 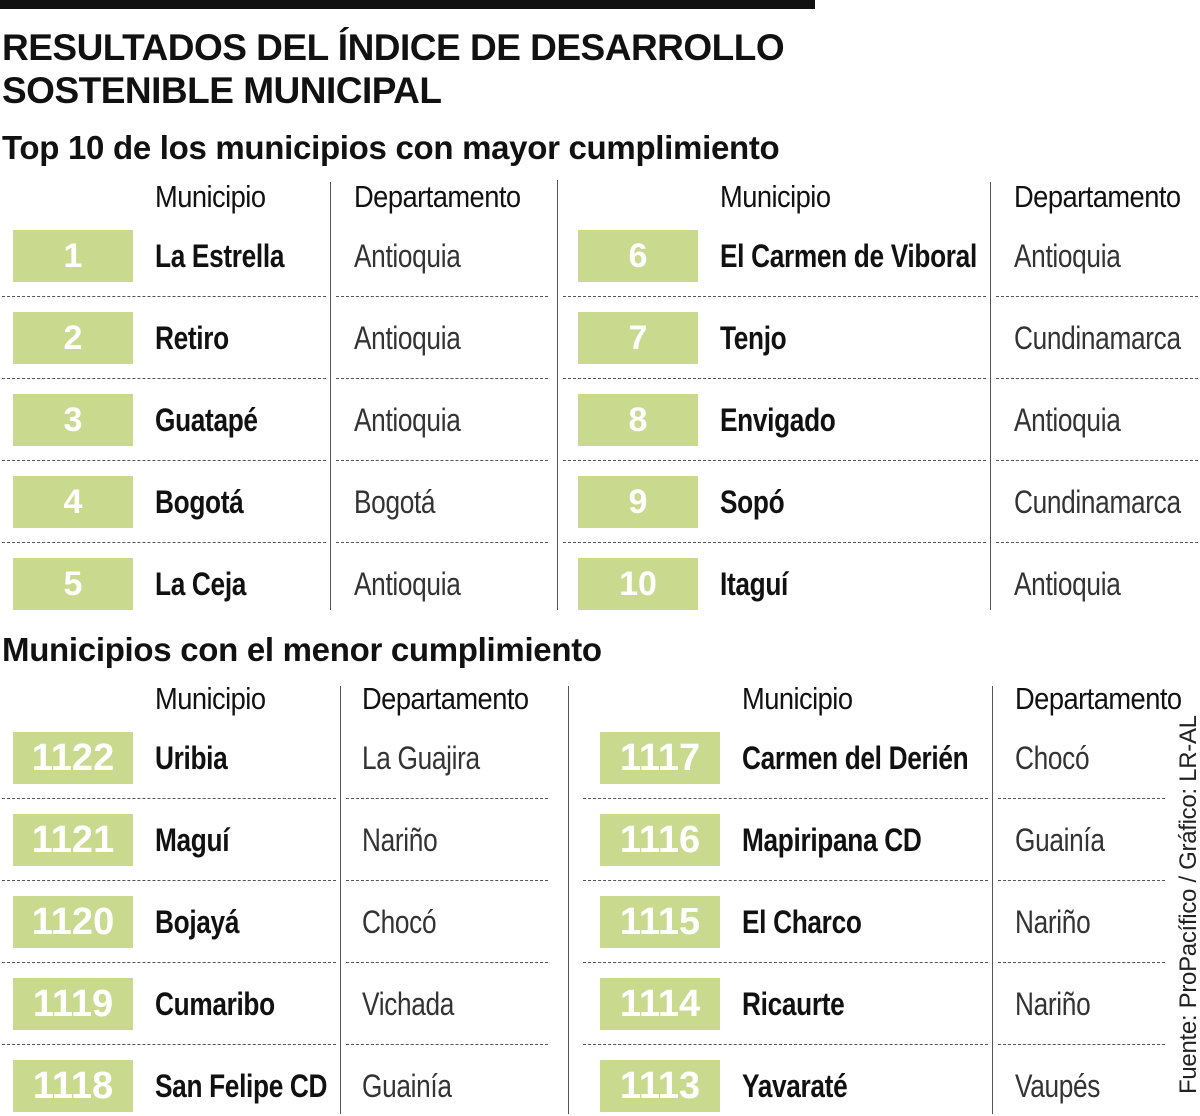 I want to click on municipio-name: San Felipe CD, so click(x=241, y=1086).